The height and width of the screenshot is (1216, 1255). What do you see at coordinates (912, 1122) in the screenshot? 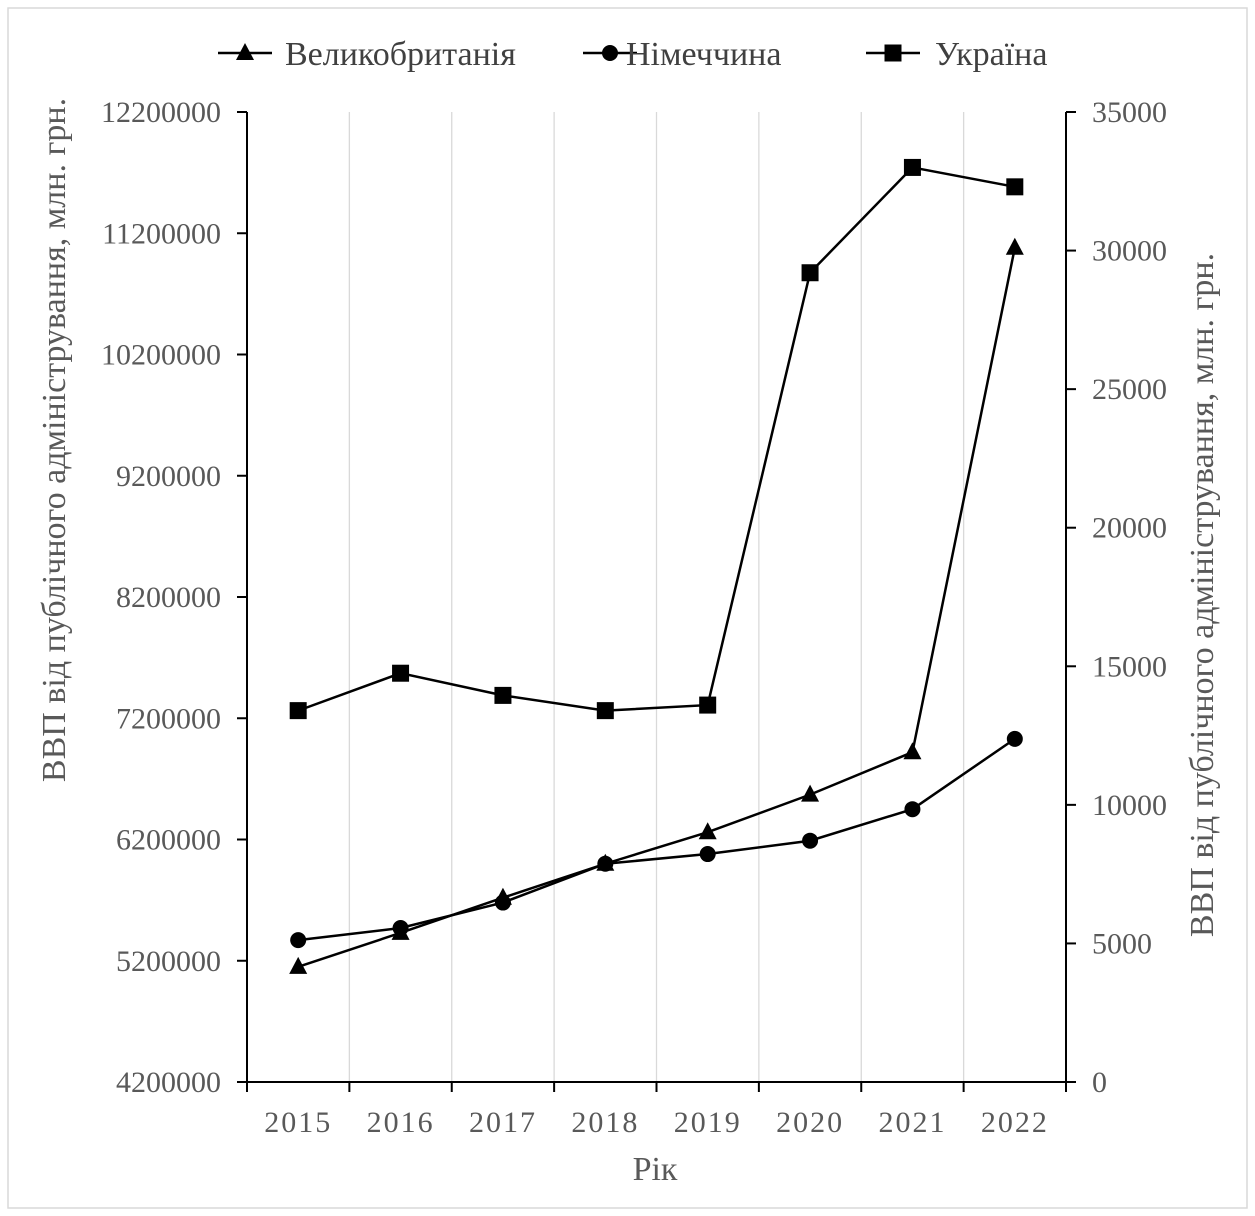
I see `x-tick-label: 2021` at bounding box center [912, 1122].